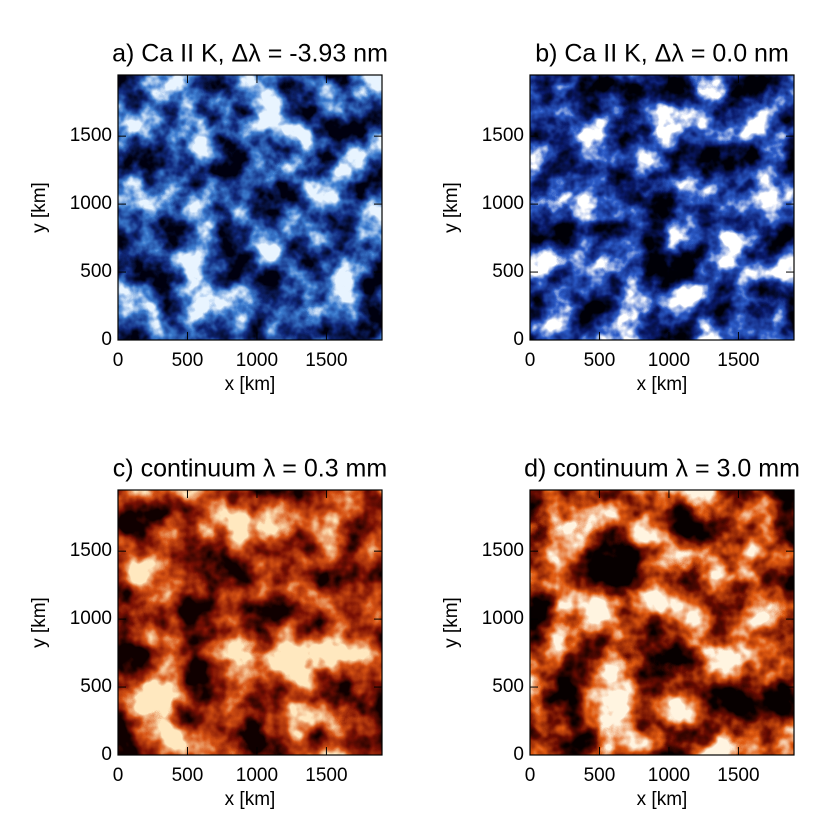  Describe the element at coordinates (662, 54) in the screenshot. I see `panel-title: b) Ca II K, Δλ = 0.0 nm` at that location.